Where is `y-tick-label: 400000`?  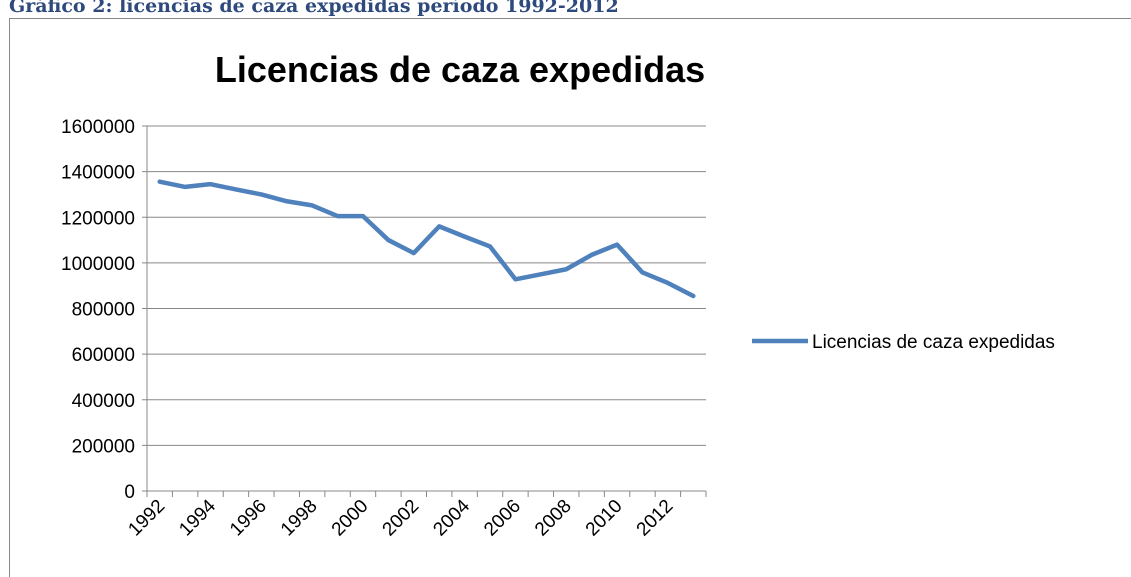 y-tick-label: 400000 is located at coordinates (103, 401).